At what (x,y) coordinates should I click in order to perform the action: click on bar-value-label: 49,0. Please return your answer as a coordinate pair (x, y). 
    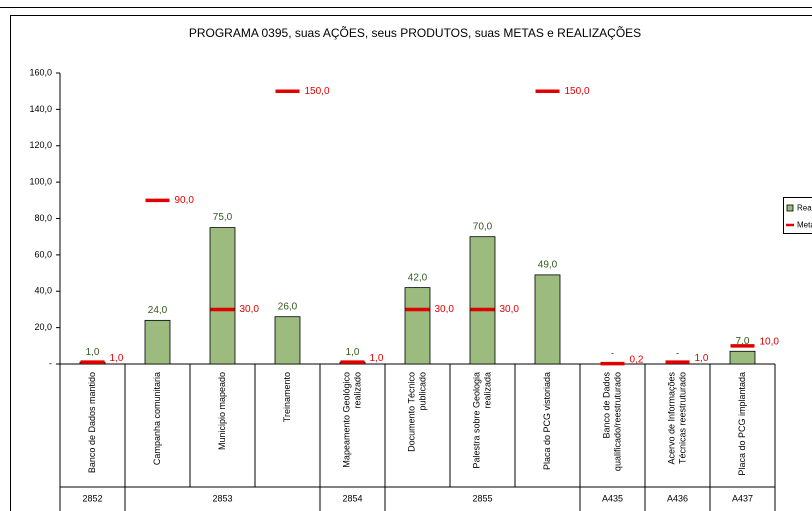
    Looking at the image, I should click on (548, 265).